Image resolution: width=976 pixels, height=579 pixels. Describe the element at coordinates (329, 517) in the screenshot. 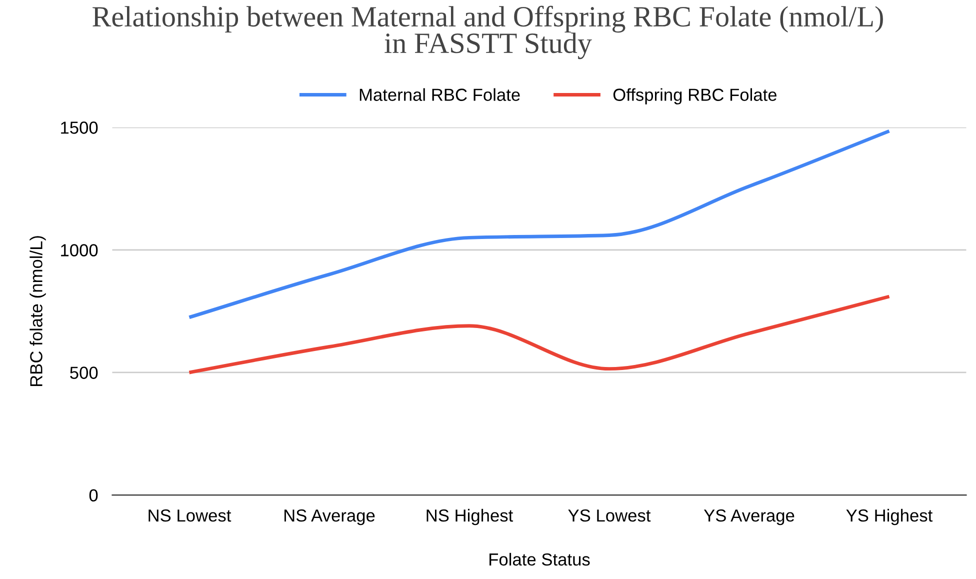

I see `x-tick-label: NS Average` at that location.